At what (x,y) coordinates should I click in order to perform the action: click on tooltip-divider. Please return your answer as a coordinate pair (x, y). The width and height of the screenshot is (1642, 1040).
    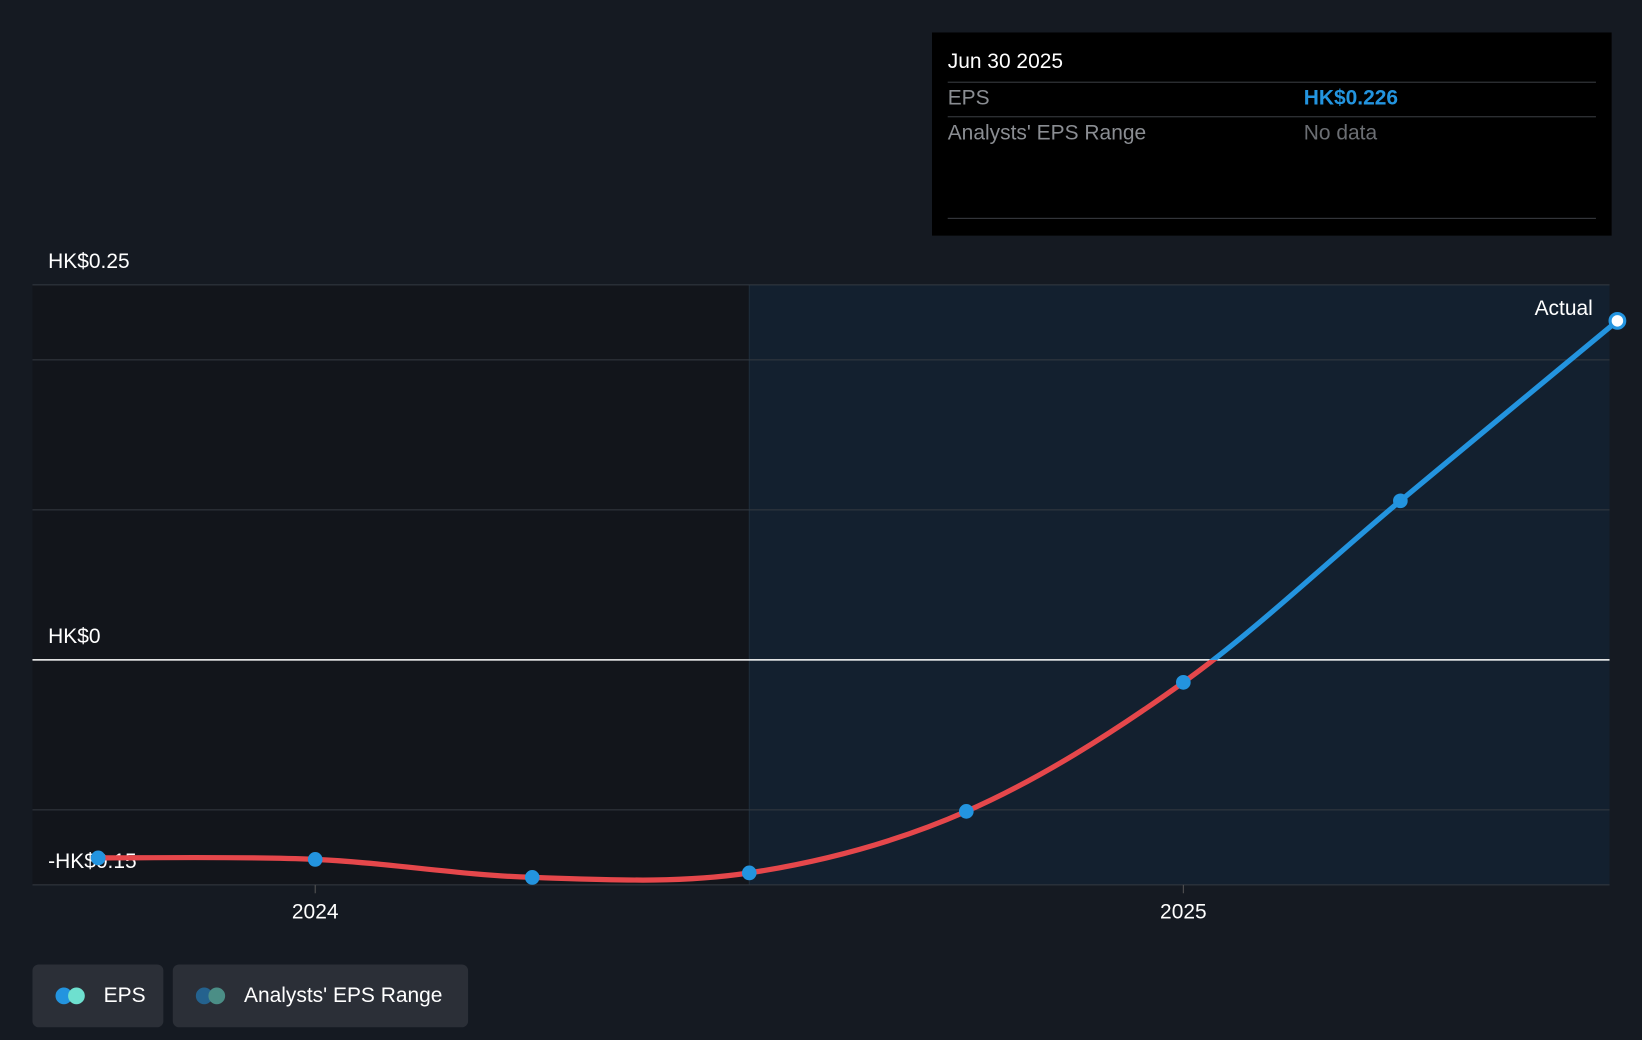
    Looking at the image, I should click on (1271, 218).